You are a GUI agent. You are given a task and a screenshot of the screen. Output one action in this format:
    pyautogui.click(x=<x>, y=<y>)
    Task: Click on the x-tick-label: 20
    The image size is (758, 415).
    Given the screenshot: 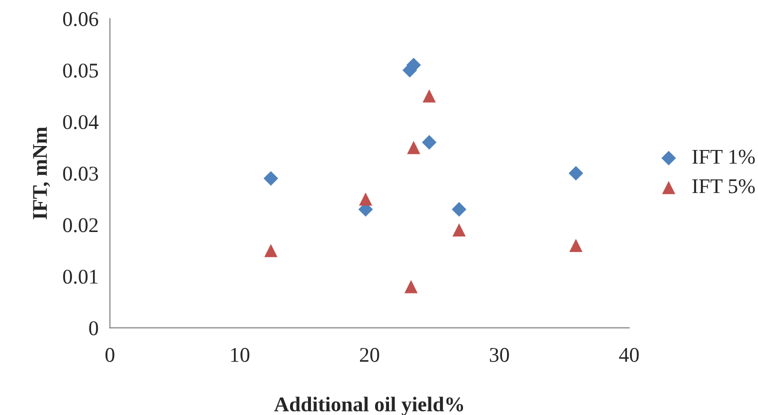 What is the action you would take?
    pyautogui.click(x=370, y=355)
    